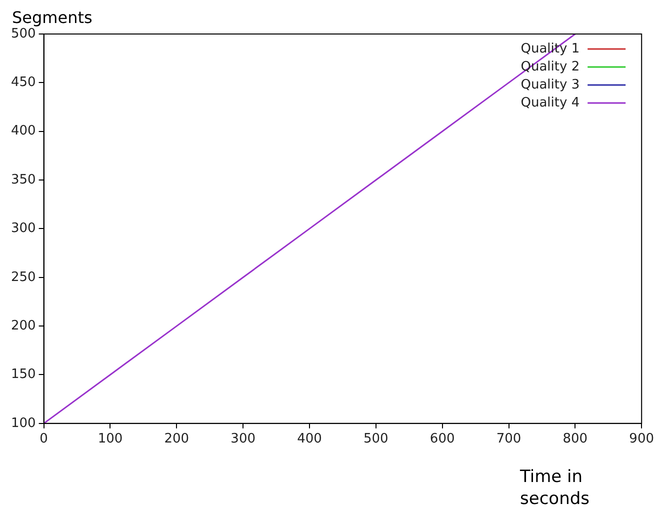  Describe the element at coordinates (550, 84) in the screenshot. I see `legend-label: Quality 3` at that location.